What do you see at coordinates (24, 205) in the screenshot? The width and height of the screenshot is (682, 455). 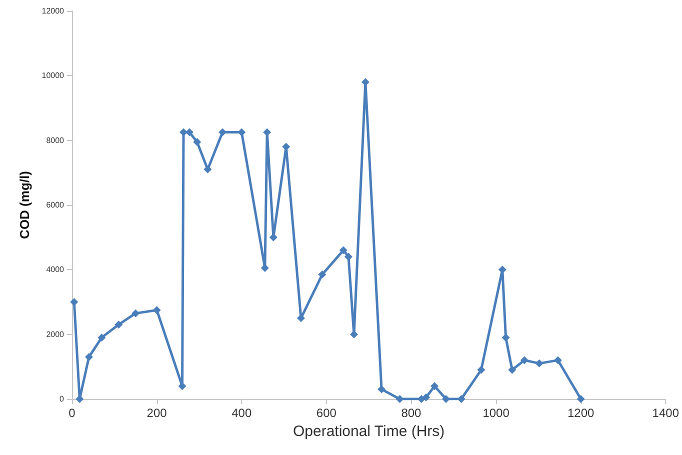 I see `y-axis-title: COD (mg/l)` at bounding box center [24, 205].